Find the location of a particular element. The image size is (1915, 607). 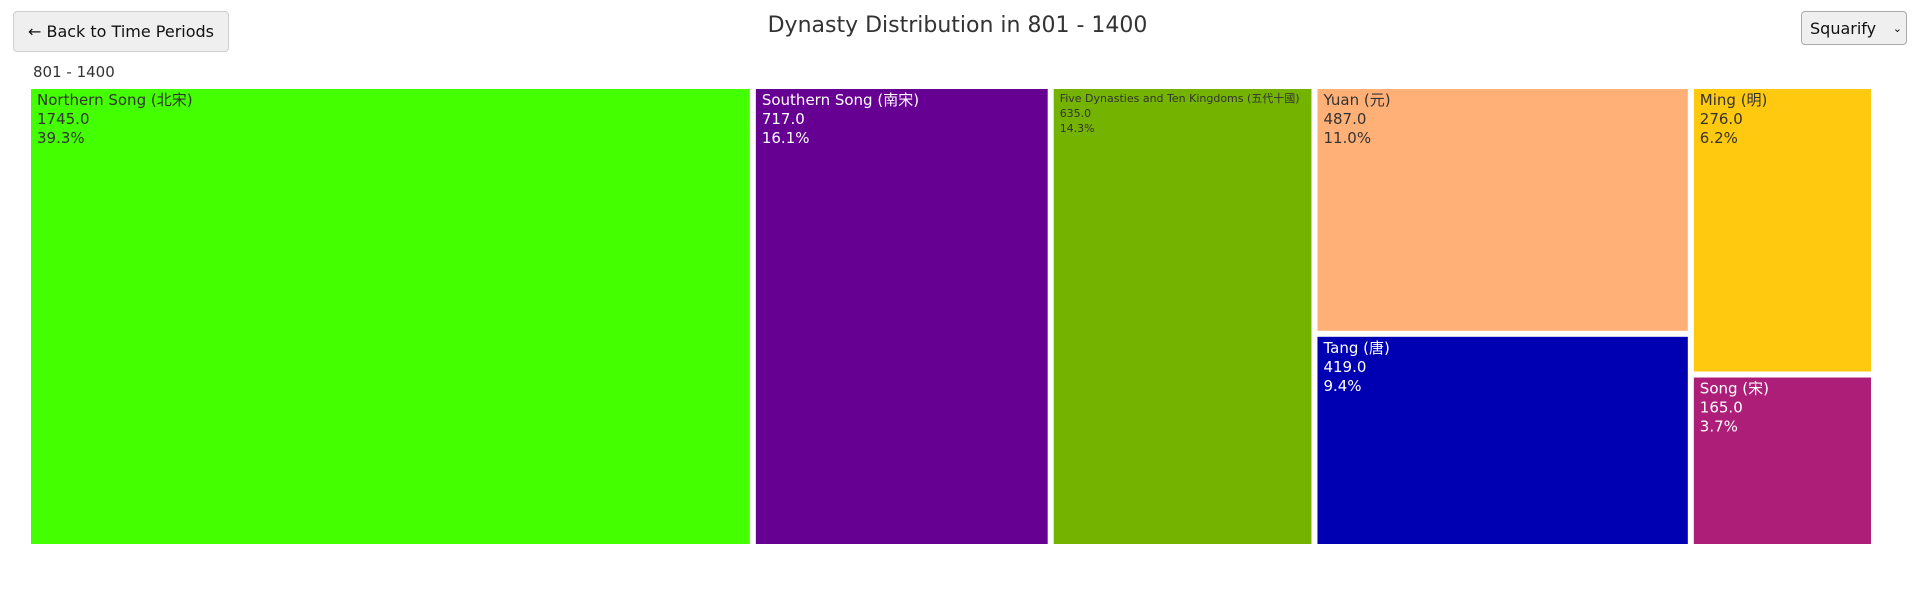

cell-percent: 9.4% is located at coordinates (1342, 386).